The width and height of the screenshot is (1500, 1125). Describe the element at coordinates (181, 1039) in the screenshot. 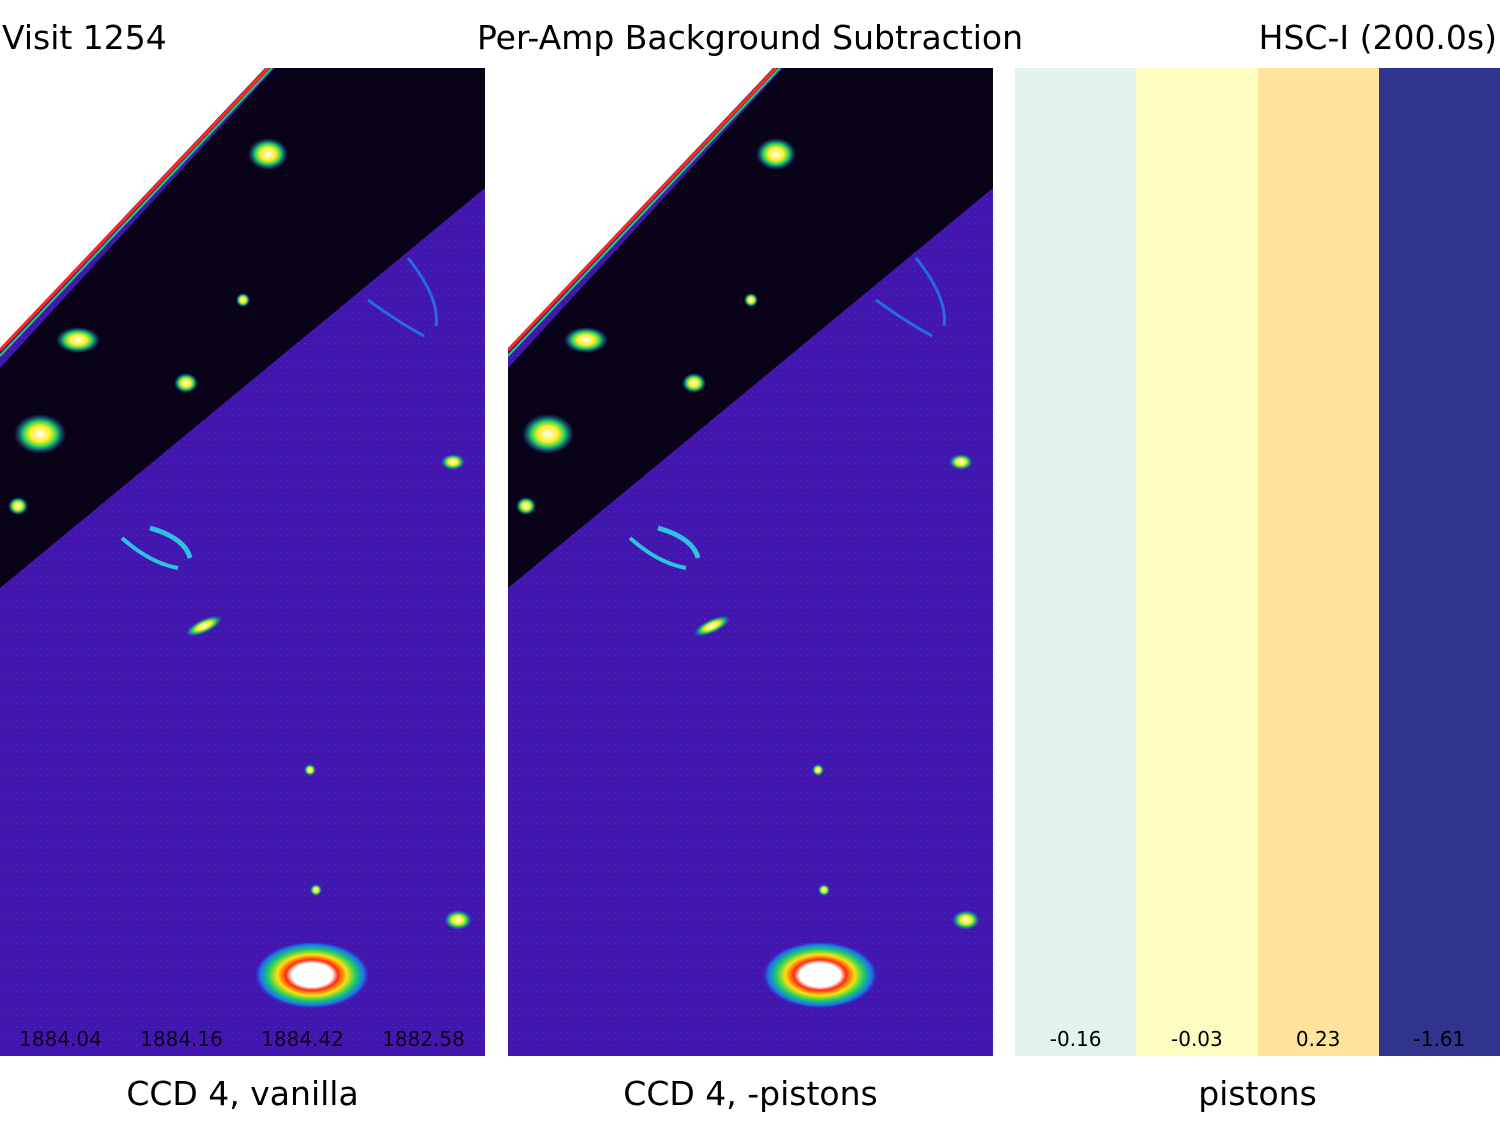

I see `amp-2-value: 1884.16` at that location.